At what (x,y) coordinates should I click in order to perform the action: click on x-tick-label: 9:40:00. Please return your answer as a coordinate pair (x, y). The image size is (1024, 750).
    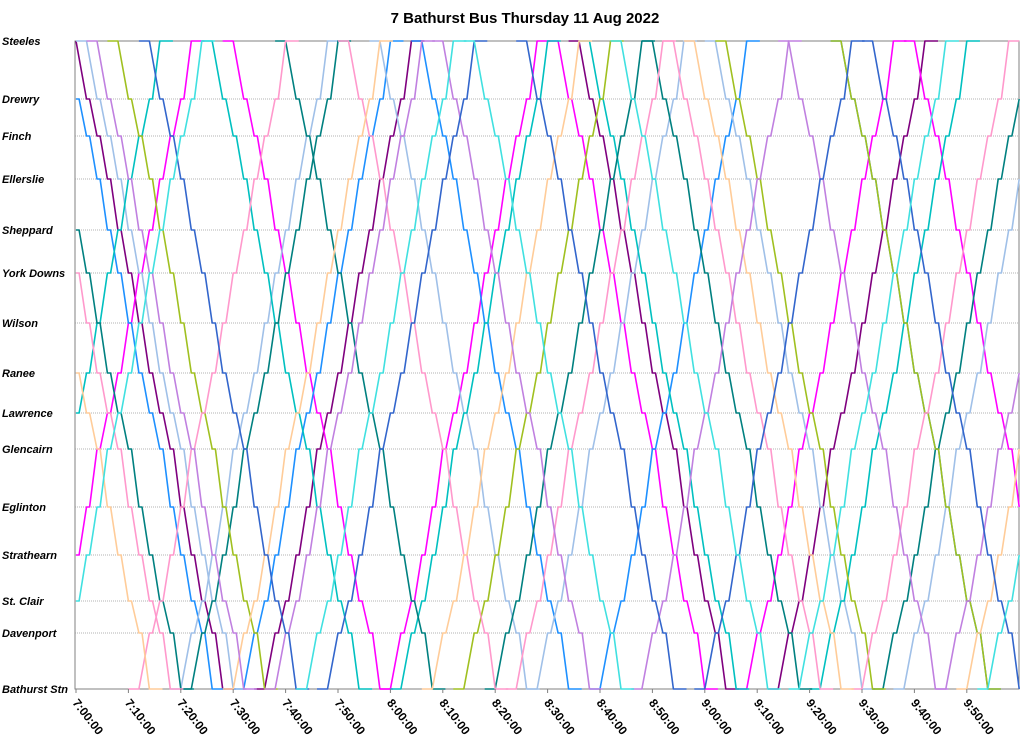
    Looking at the image, I should click on (926, 716).